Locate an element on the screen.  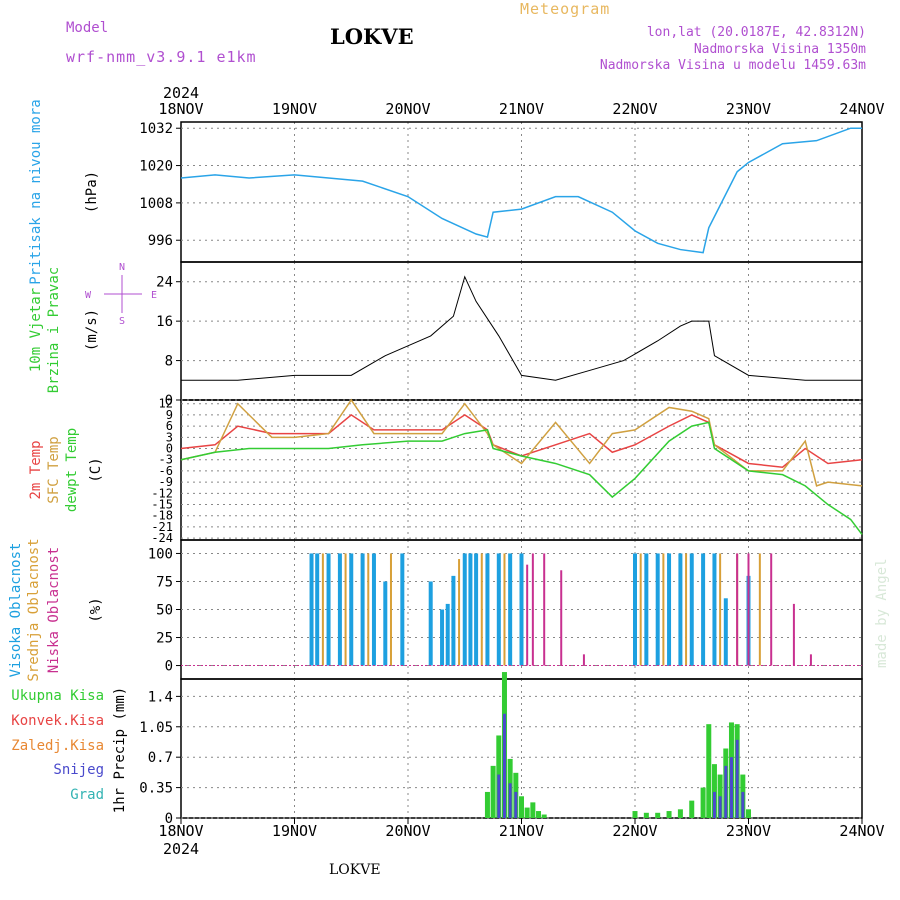
cloud-low-label: Niska Oblacnost is located at coordinates (54, 610).